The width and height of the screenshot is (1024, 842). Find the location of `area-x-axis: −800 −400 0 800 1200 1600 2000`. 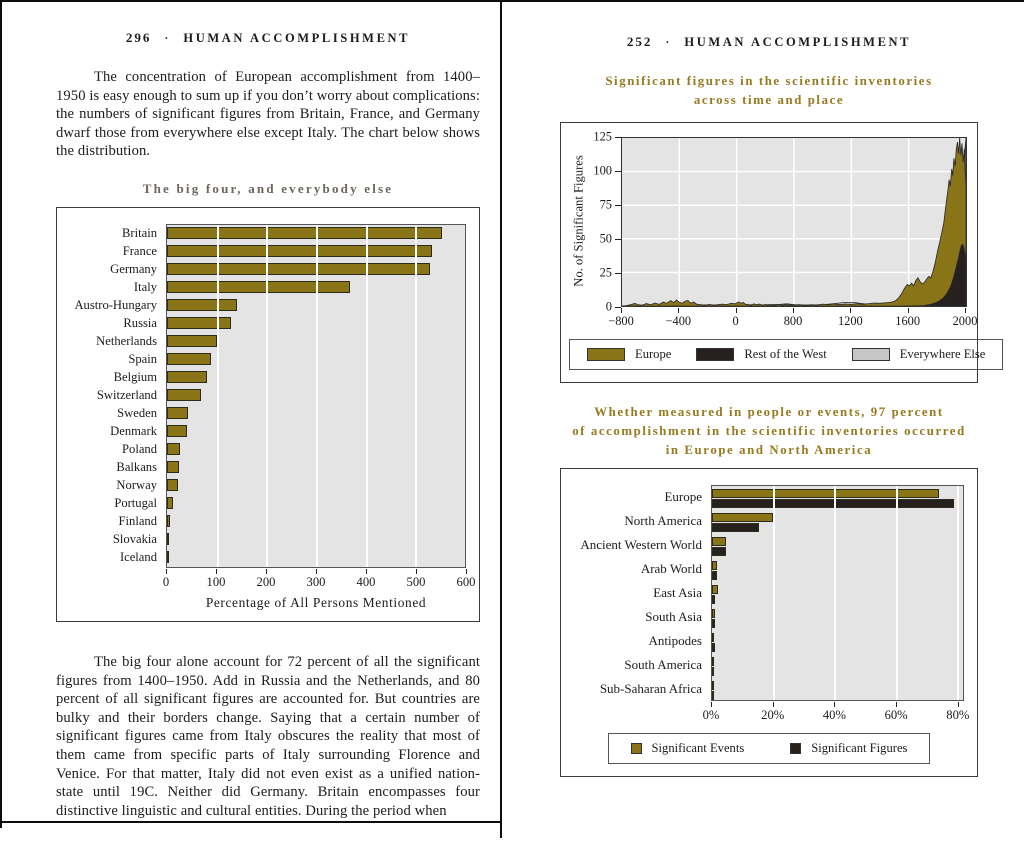

area-x-axis: −800 −400 0 800 1200 1600 2000 is located at coordinates (792, 319).